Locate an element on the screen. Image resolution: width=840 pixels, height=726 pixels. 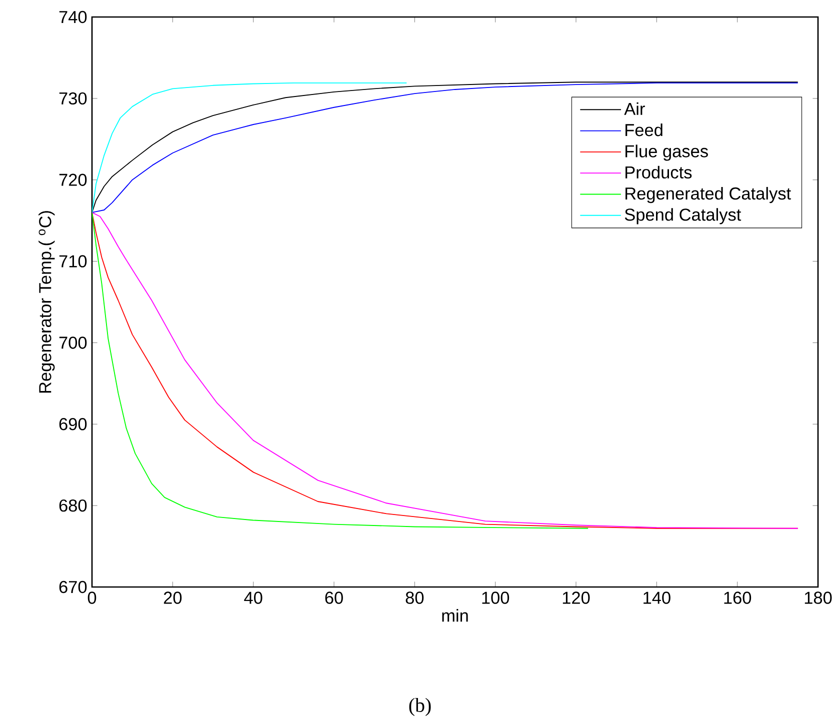
x-tick-label: 80 is located at coordinates (415, 598).